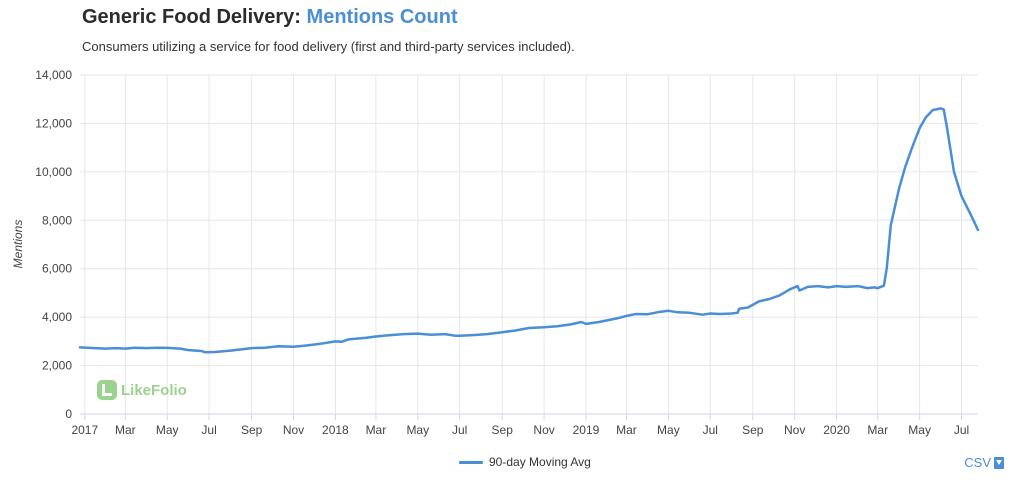 Image resolution: width=1024 pixels, height=493 pixels. Describe the element at coordinates (53, 123) in the screenshot. I see `y-tick-label: 12,000` at that location.